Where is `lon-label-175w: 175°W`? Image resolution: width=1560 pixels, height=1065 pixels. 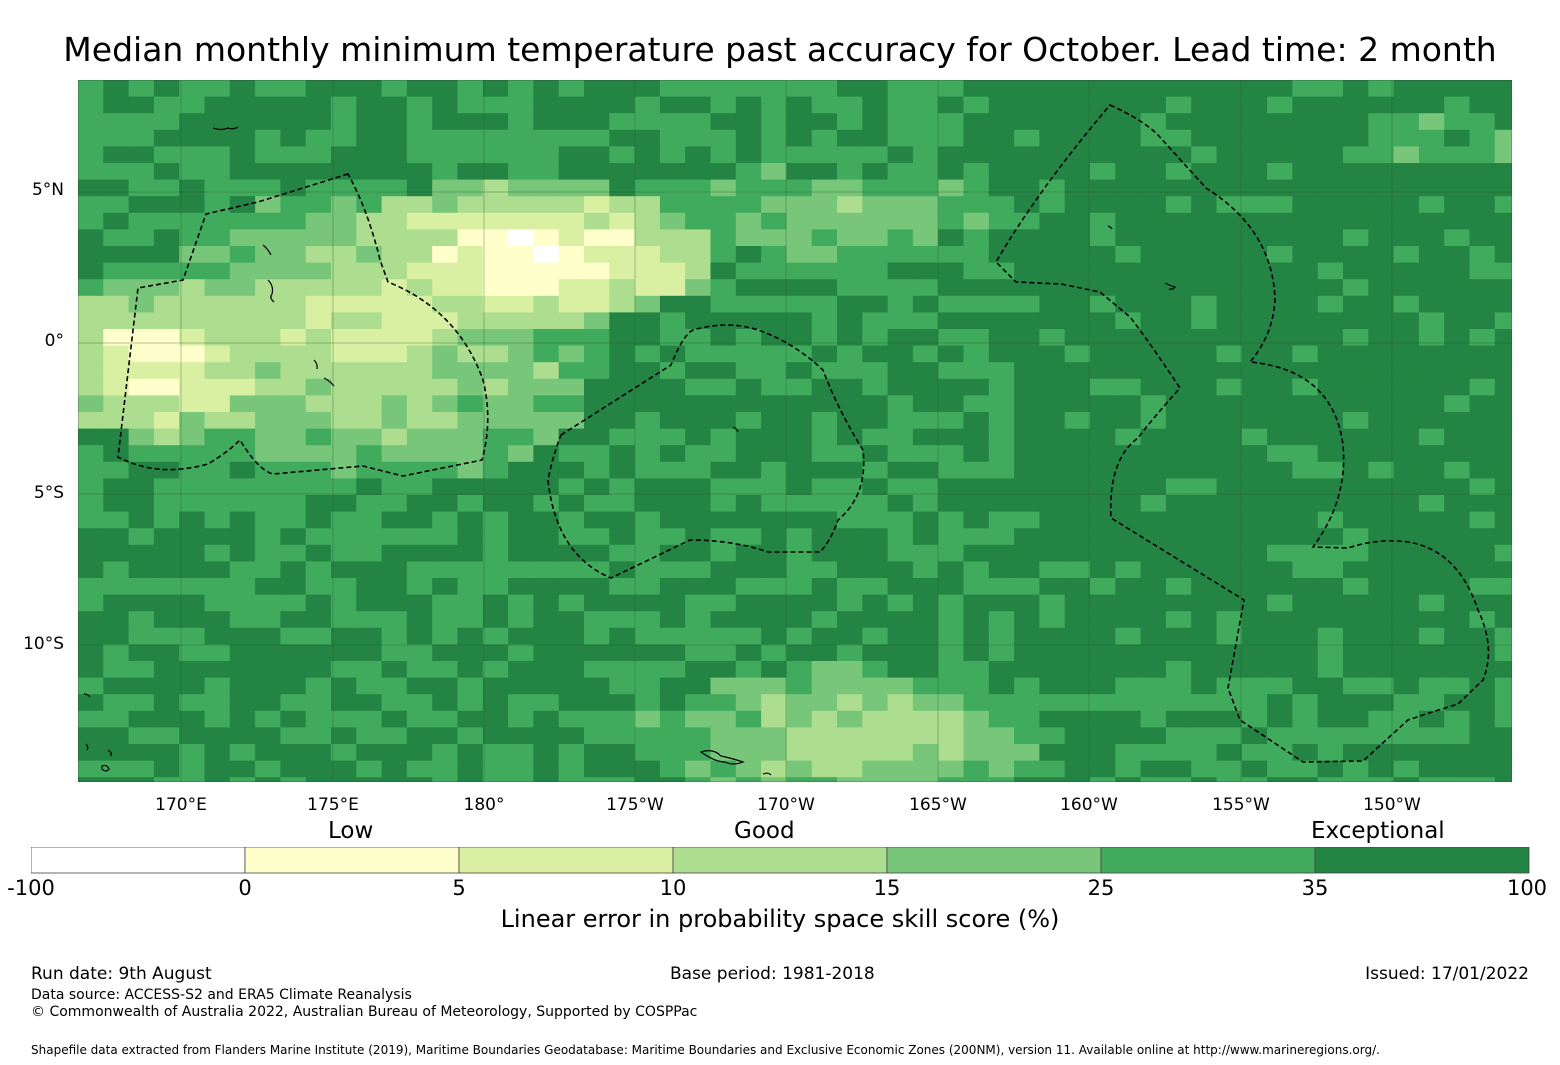 lon-label-175w: 175°W is located at coordinates (635, 805).